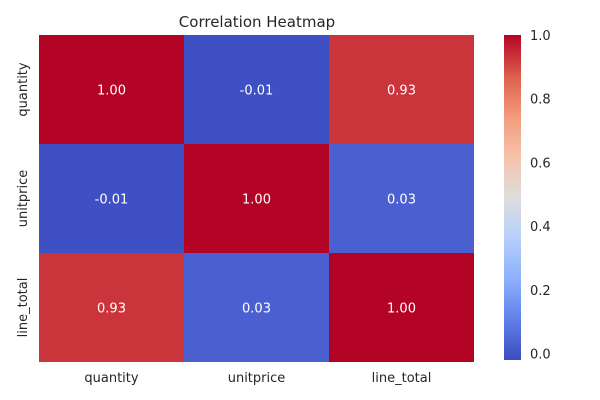  I want to click on y-tick-label: line_total, so click(23, 308).